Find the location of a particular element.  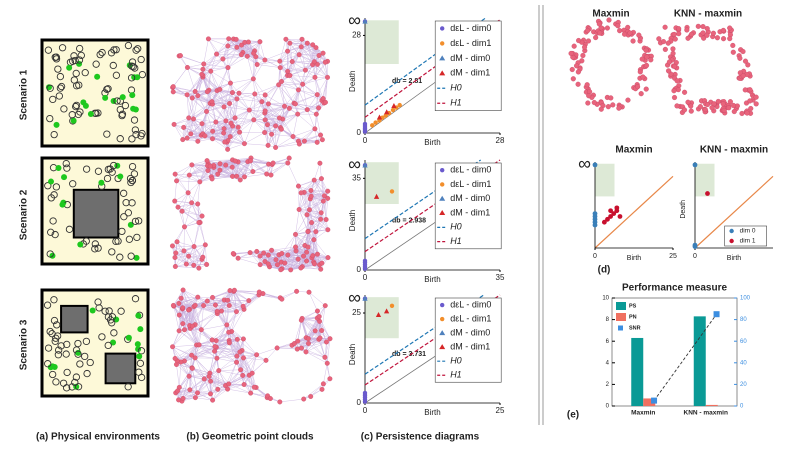

legend-label: H0 is located at coordinates (456, 361).